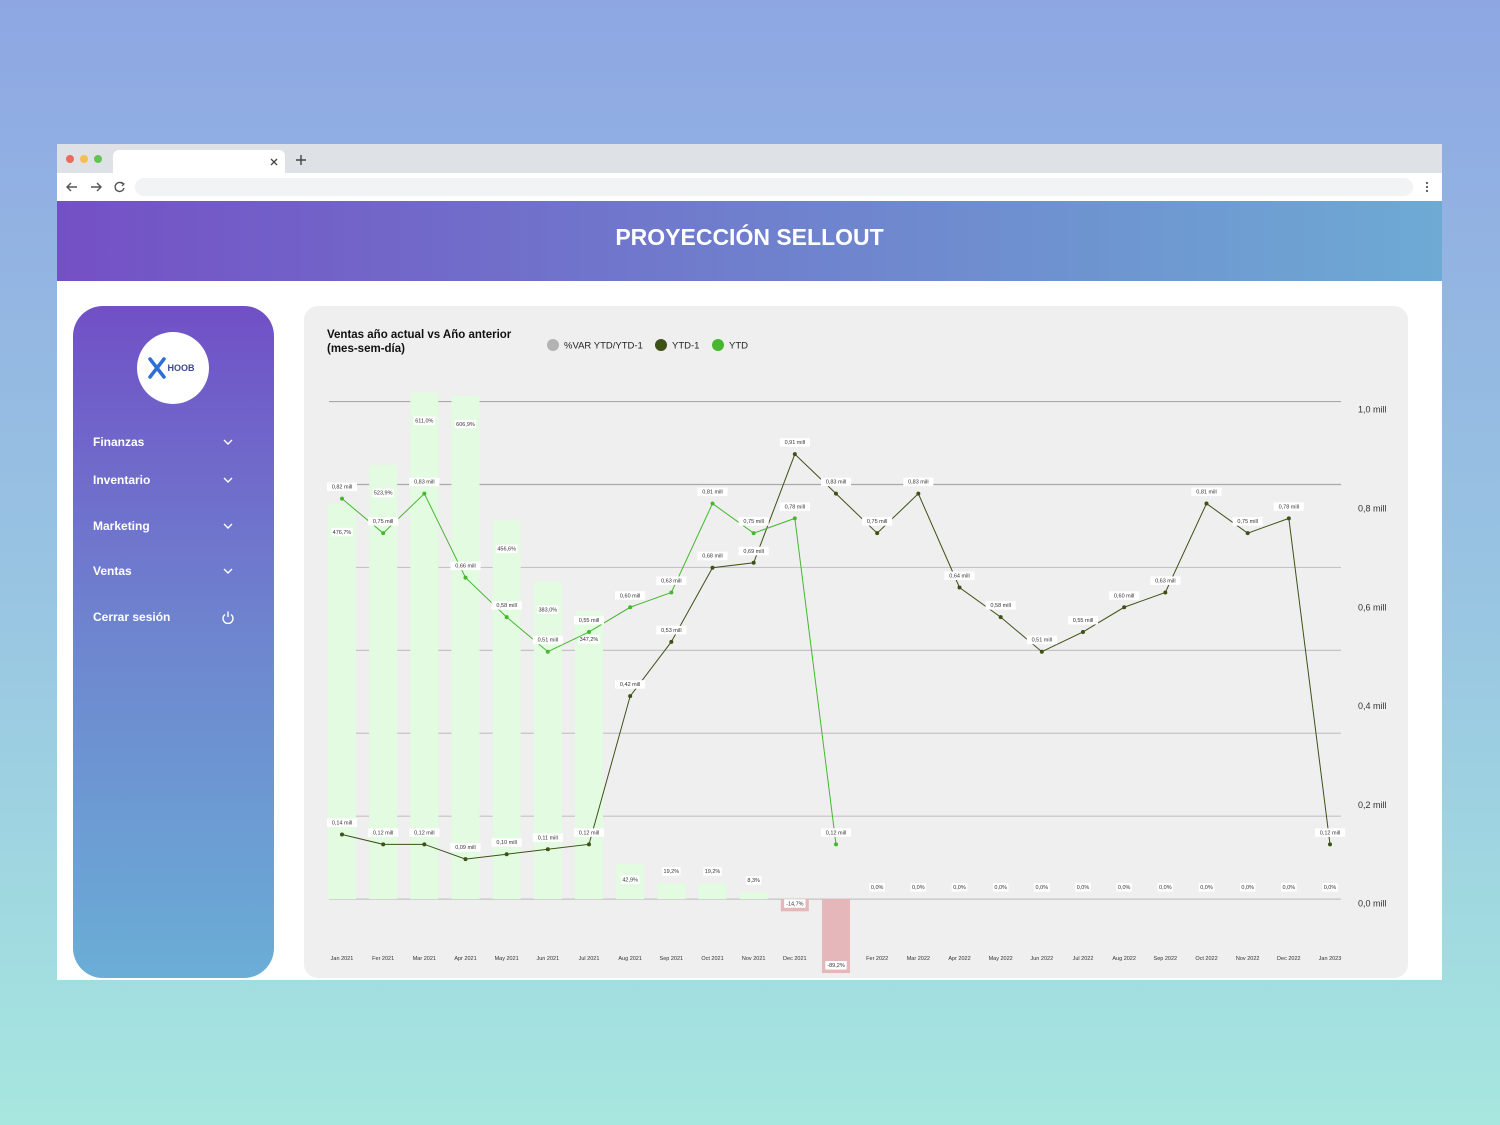 The width and height of the screenshot is (1500, 1125). Describe the element at coordinates (749, 241) in the screenshot. I see `page-header: PROYECCIÓN SELLOUT` at that location.